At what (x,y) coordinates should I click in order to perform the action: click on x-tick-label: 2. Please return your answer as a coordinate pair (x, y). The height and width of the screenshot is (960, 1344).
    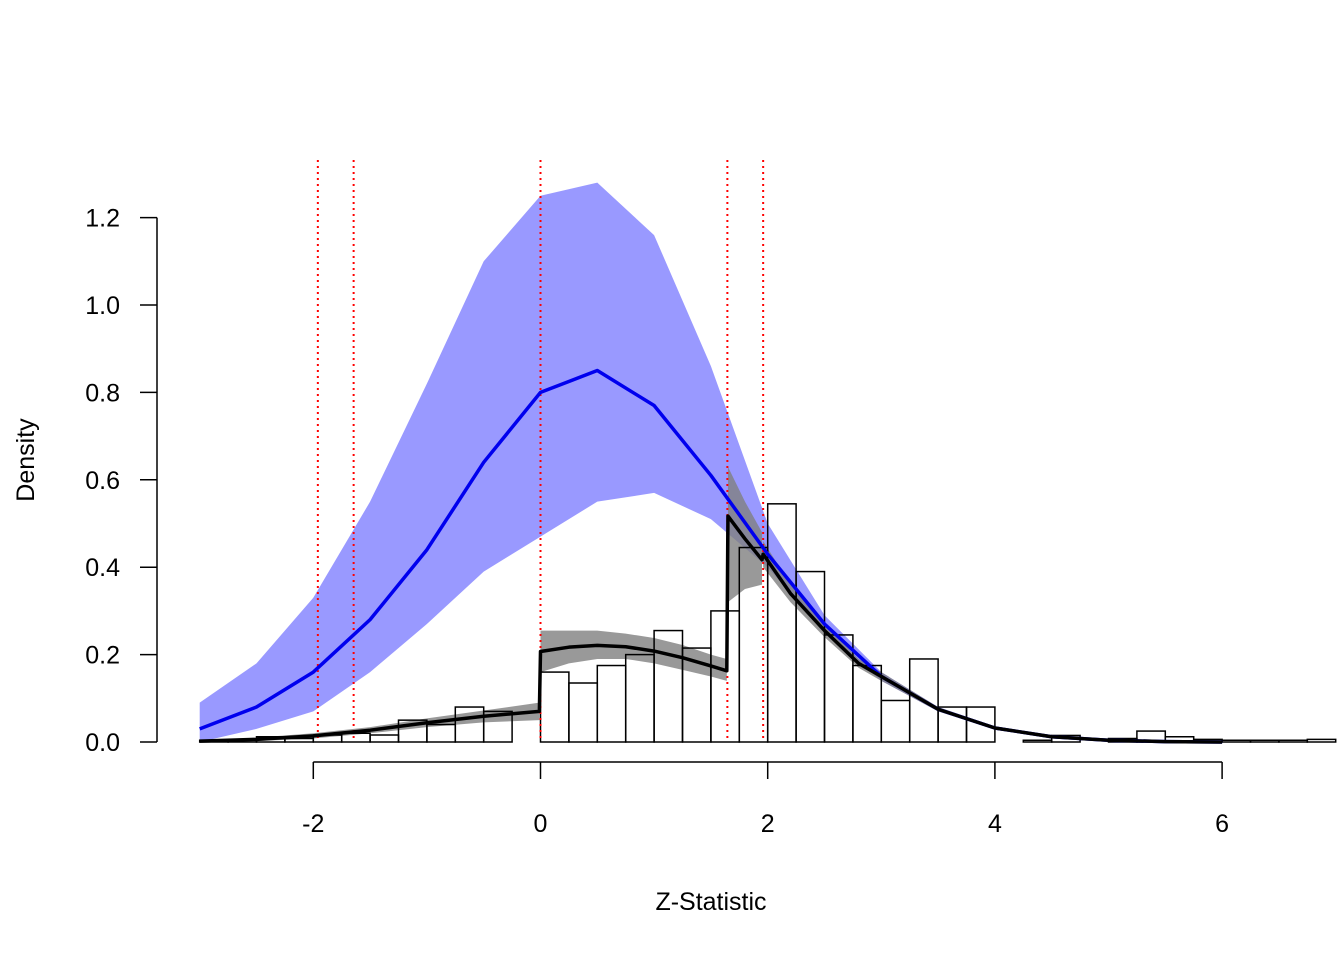
    Looking at the image, I should click on (768, 824).